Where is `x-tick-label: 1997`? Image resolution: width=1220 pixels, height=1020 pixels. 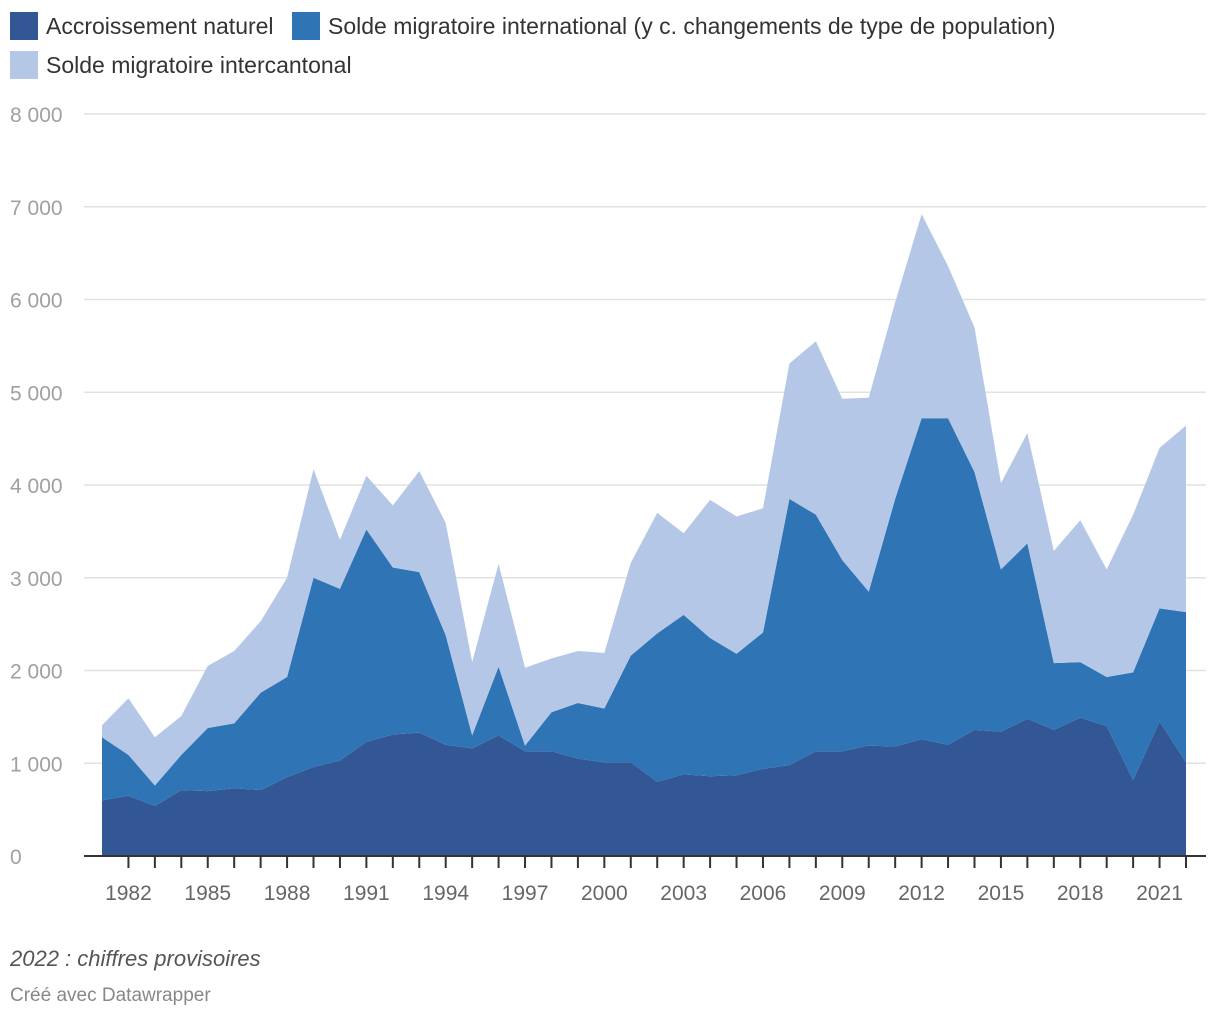 x-tick-label: 1997 is located at coordinates (525, 893).